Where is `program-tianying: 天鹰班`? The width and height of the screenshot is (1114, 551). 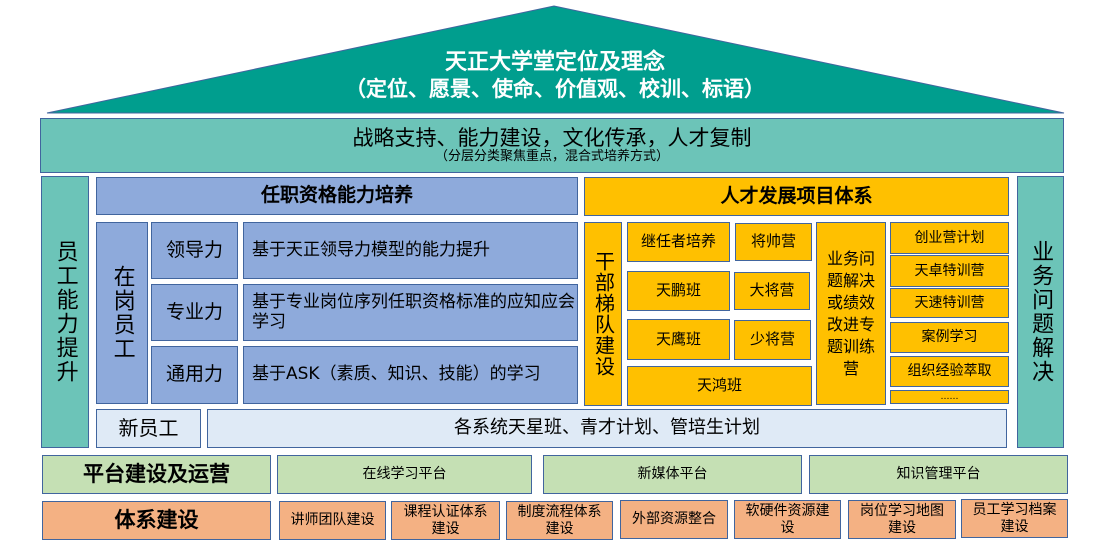
program-tianying: 天鹰班 is located at coordinates (678, 339).